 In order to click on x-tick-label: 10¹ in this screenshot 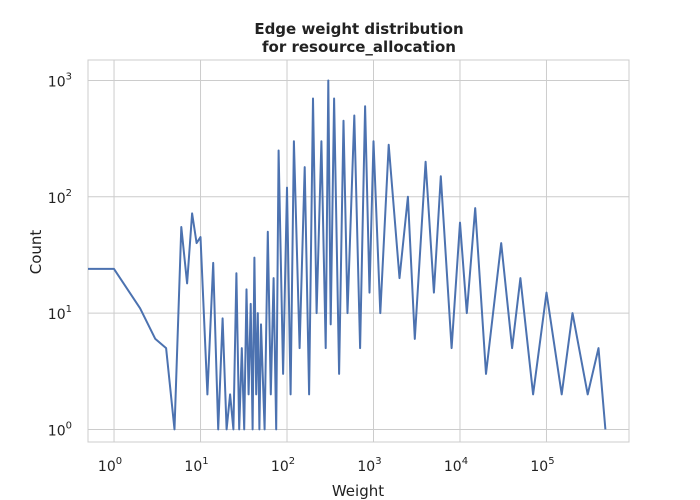, I will do `click(196, 465)`.